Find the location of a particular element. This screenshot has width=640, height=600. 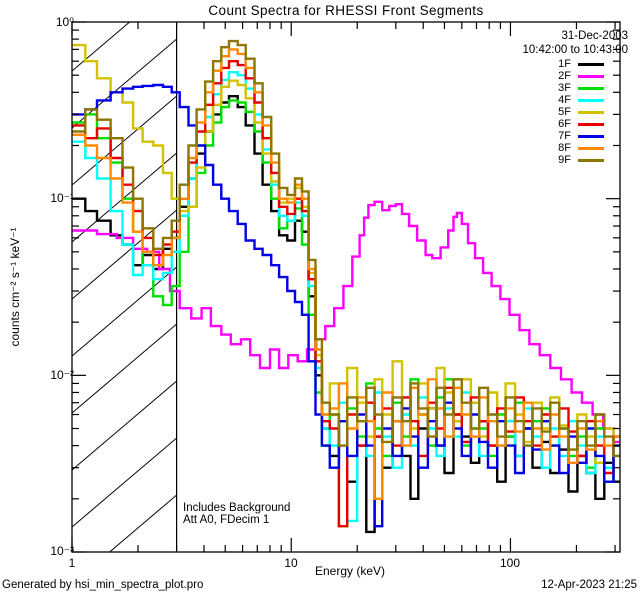

legend-label: 7F is located at coordinates (564, 136).